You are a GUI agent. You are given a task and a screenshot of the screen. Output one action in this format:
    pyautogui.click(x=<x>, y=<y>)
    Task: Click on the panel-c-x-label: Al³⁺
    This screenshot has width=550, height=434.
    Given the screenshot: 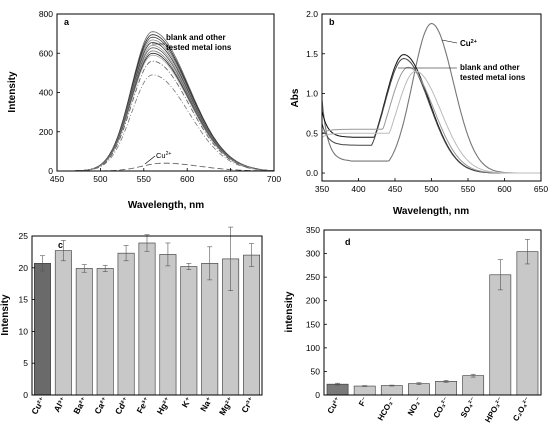 What is the action you would take?
    pyautogui.click(x=60, y=404)
    